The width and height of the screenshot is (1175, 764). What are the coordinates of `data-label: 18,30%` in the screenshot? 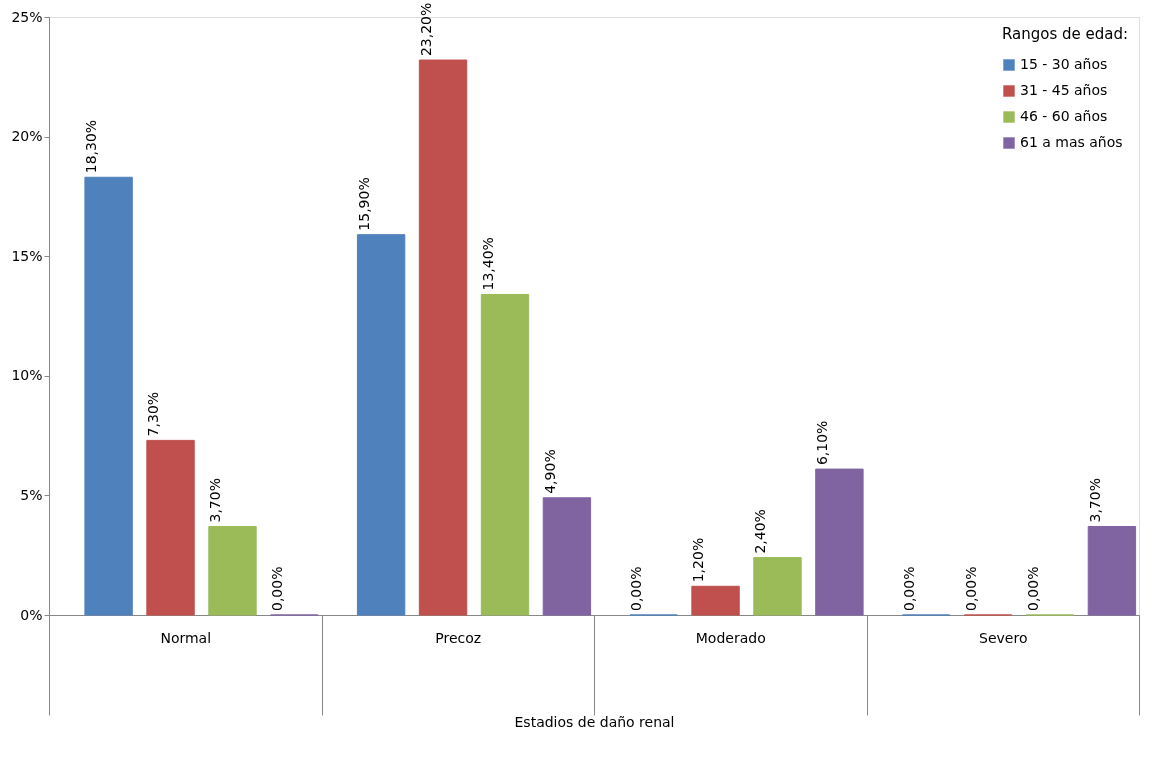 It's located at (91, 146).